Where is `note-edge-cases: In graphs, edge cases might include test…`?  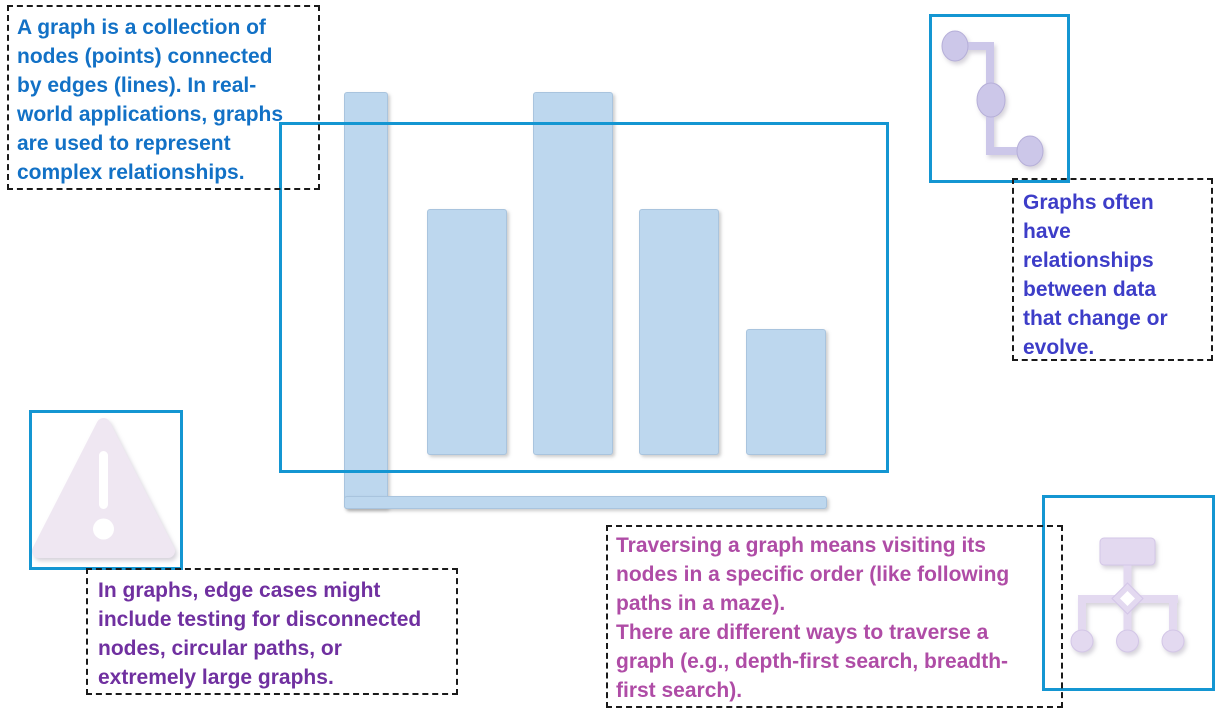 note-edge-cases: In graphs, edge cases might include test… is located at coordinates (272, 631).